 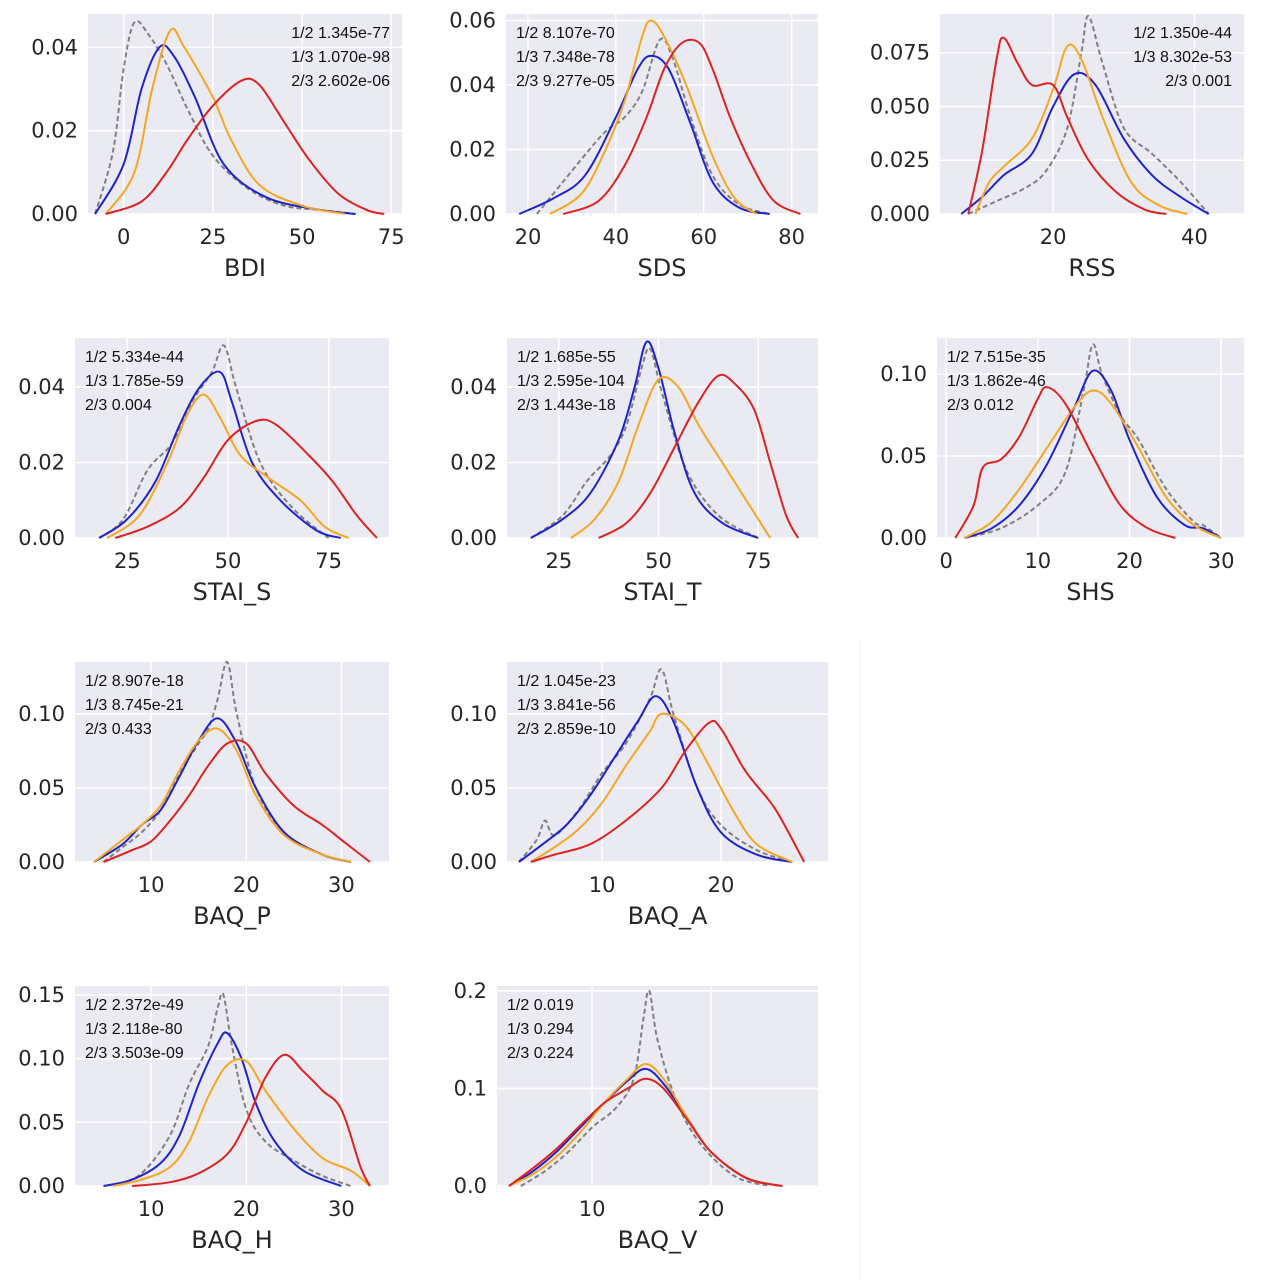 I want to click on x-axis-label: BAQ_H, so click(x=231, y=1240).